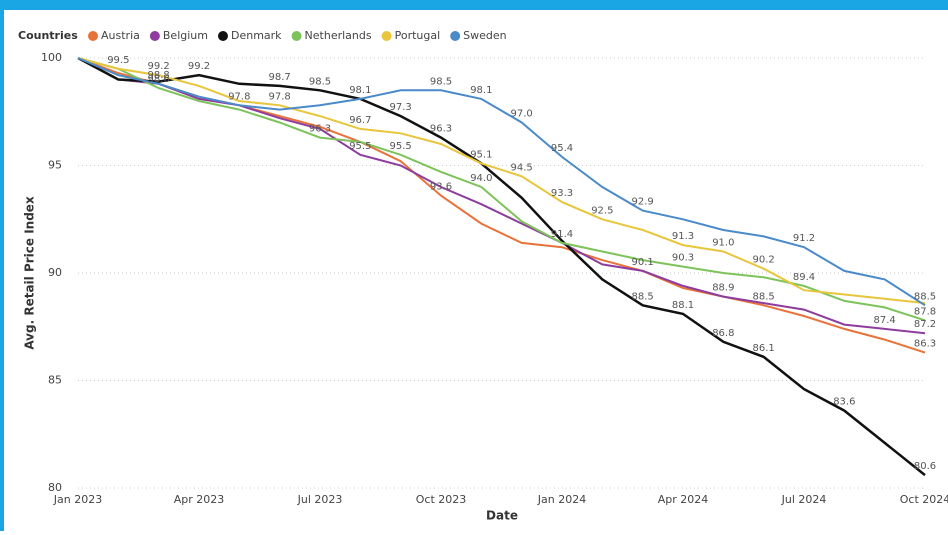  I want to click on data-label: 98.8, so click(159, 75).